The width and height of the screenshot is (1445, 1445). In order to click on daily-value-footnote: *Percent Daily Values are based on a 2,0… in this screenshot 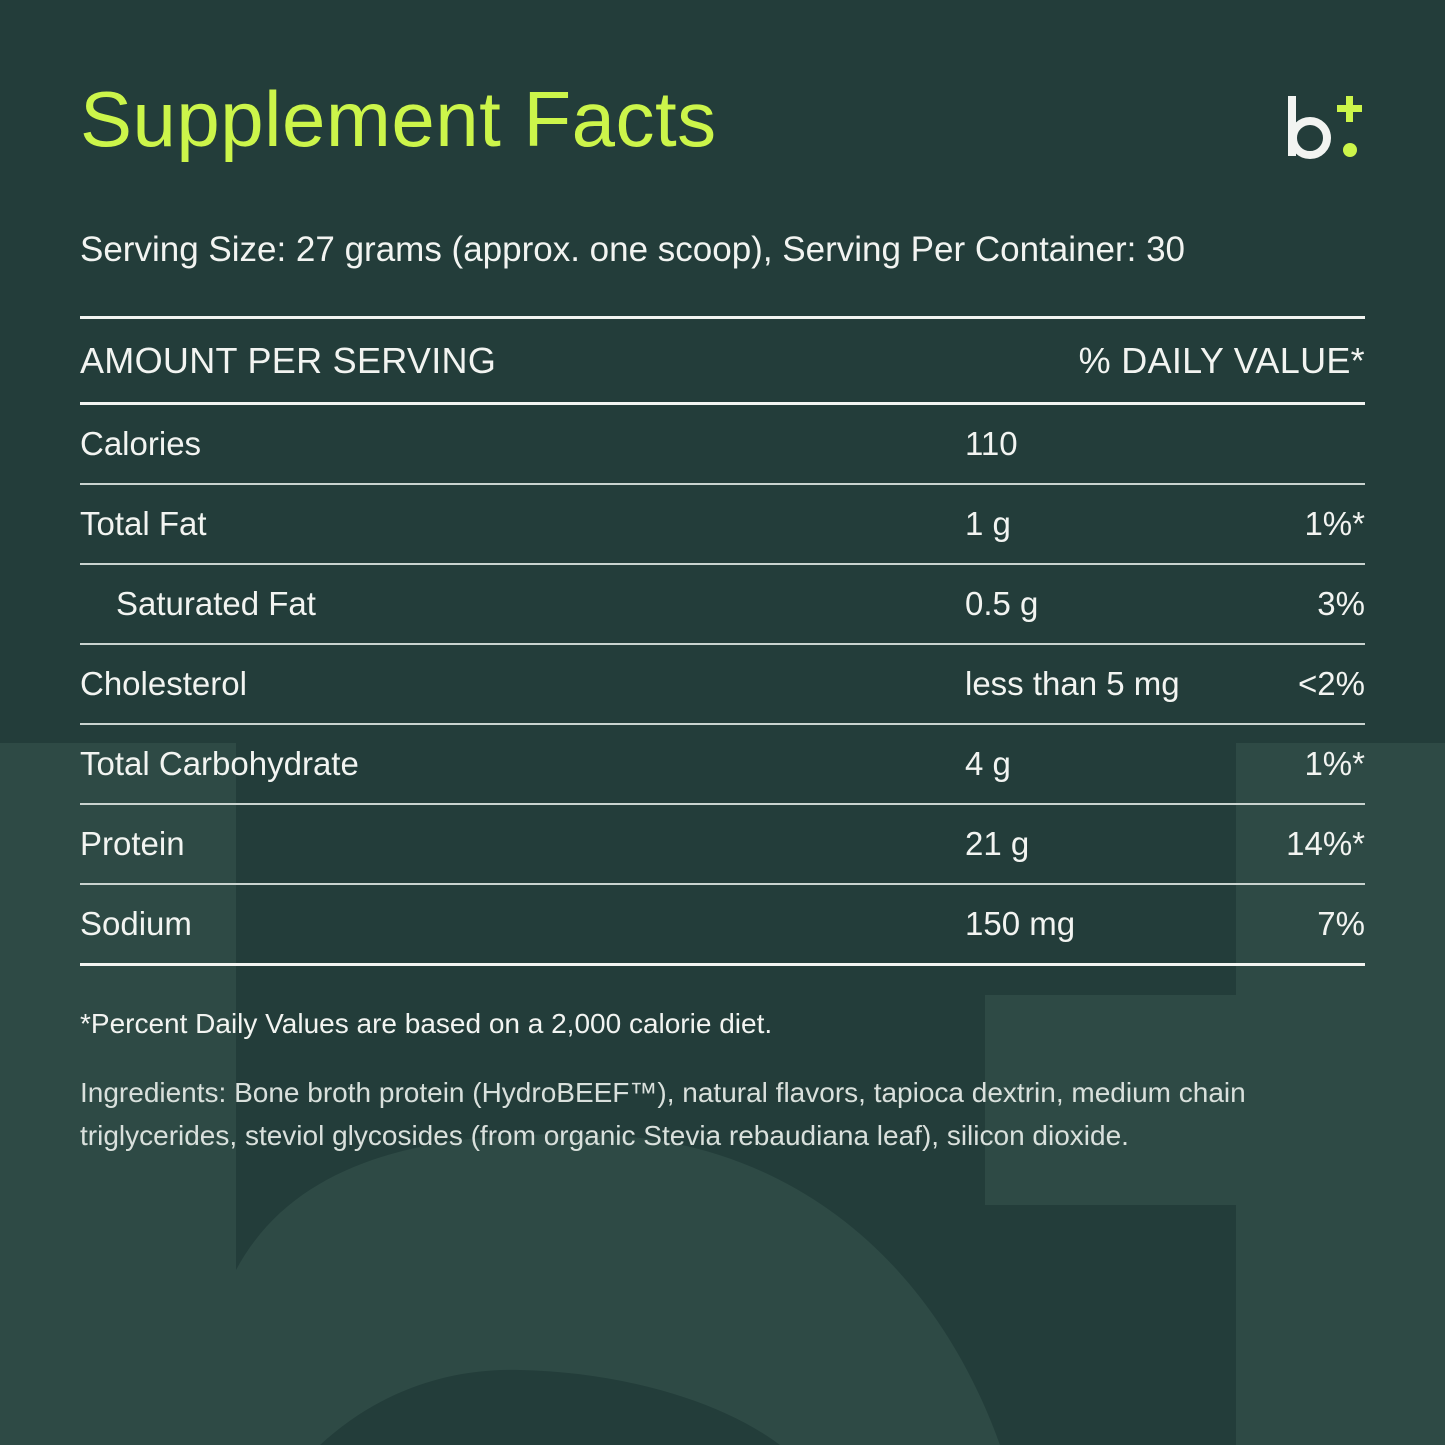, I will do `click(426, 1023)`.